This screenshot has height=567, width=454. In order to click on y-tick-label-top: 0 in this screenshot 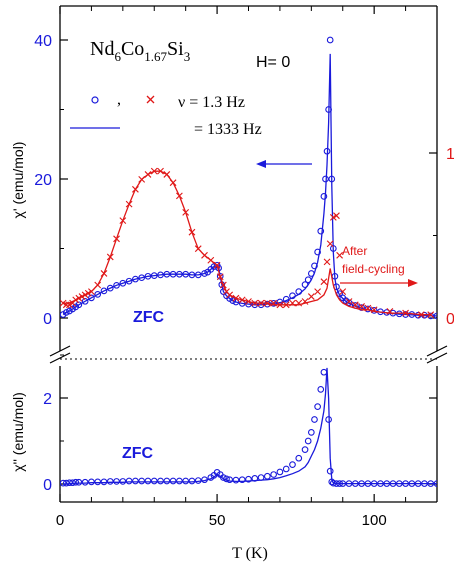, I will do `click(47, 319)`.